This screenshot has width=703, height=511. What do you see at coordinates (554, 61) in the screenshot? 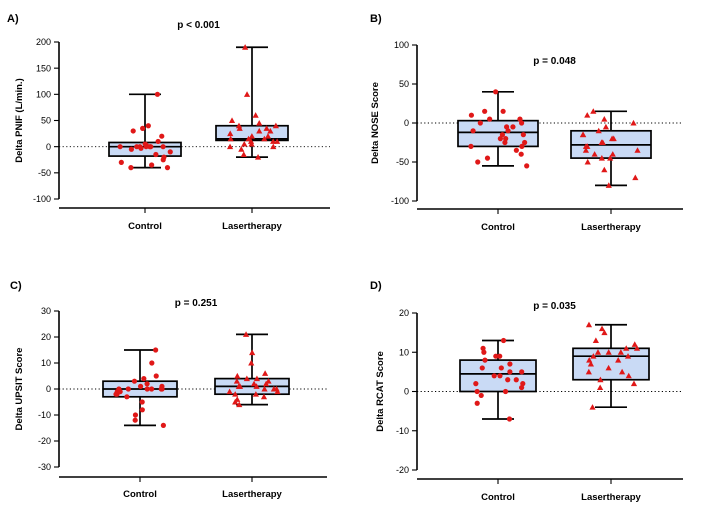
I see `p-value-label: p = 0.048` at bounding box center [554, 61].